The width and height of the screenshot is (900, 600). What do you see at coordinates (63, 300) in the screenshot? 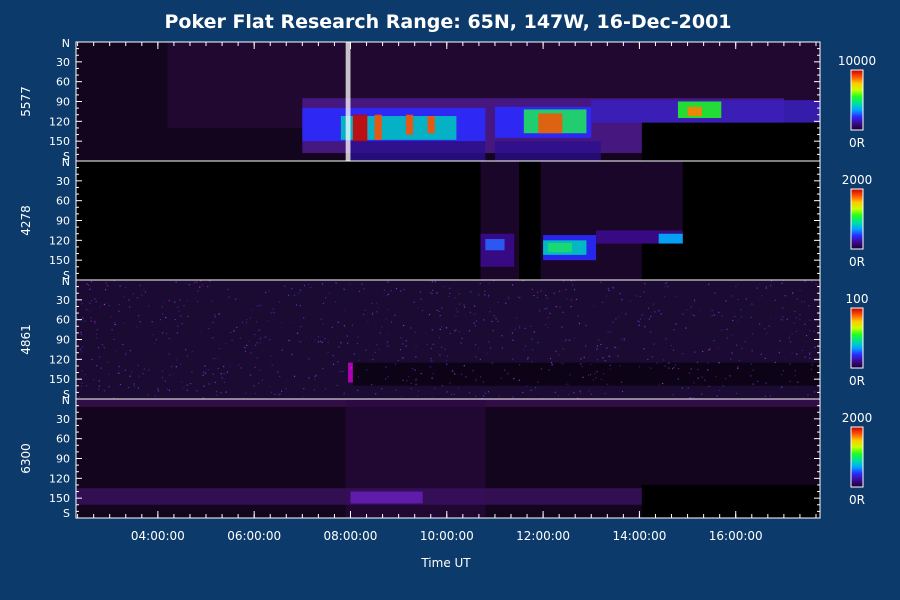
I see `y-tick-label: 30` at bounding box center [63, 300].